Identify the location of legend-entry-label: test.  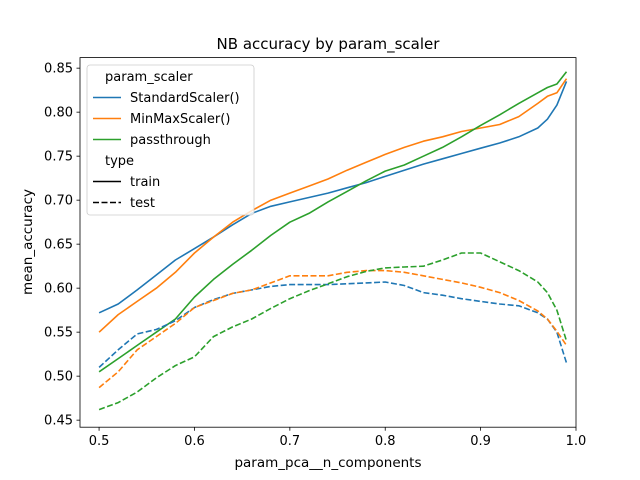
(142, 203).